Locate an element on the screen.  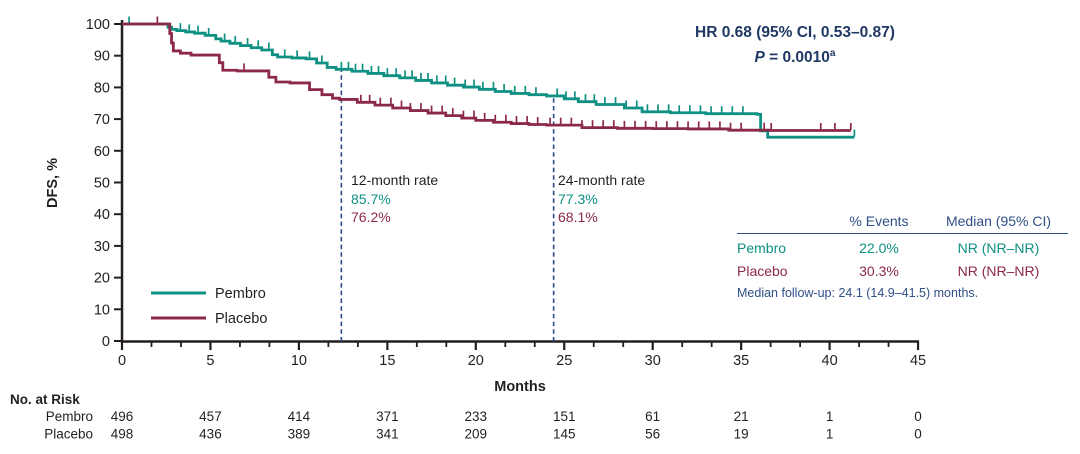
svg-text: 21 is located at coordinates (741, 416).